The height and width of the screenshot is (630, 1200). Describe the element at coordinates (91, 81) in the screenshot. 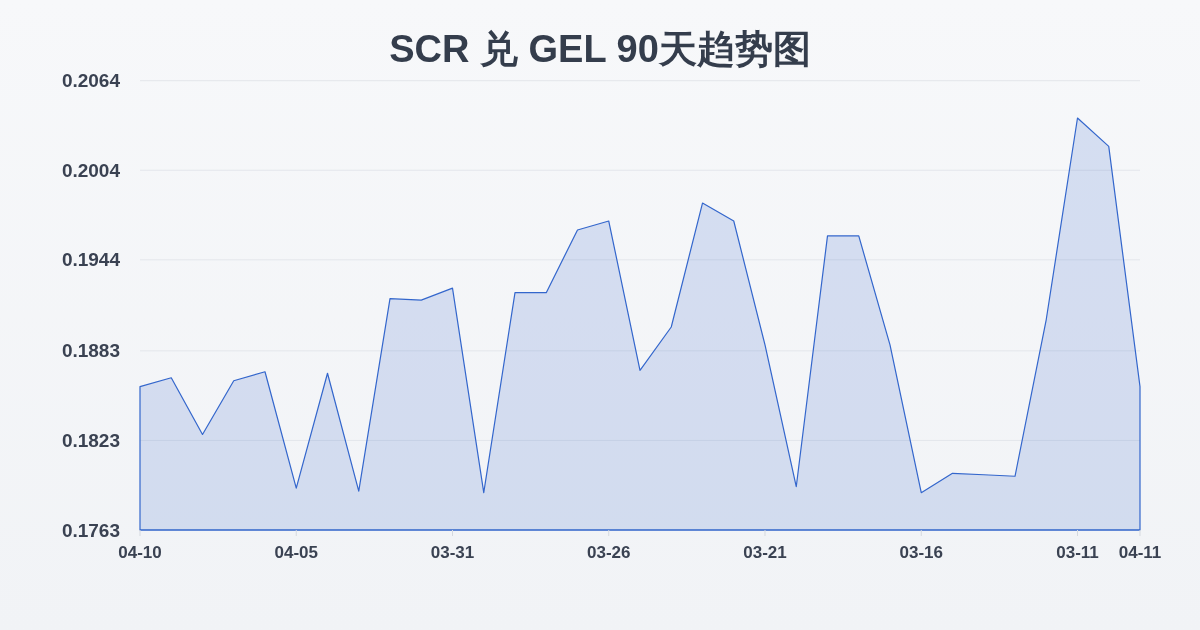

I see `y-tick-label: 0.2064` at that location.